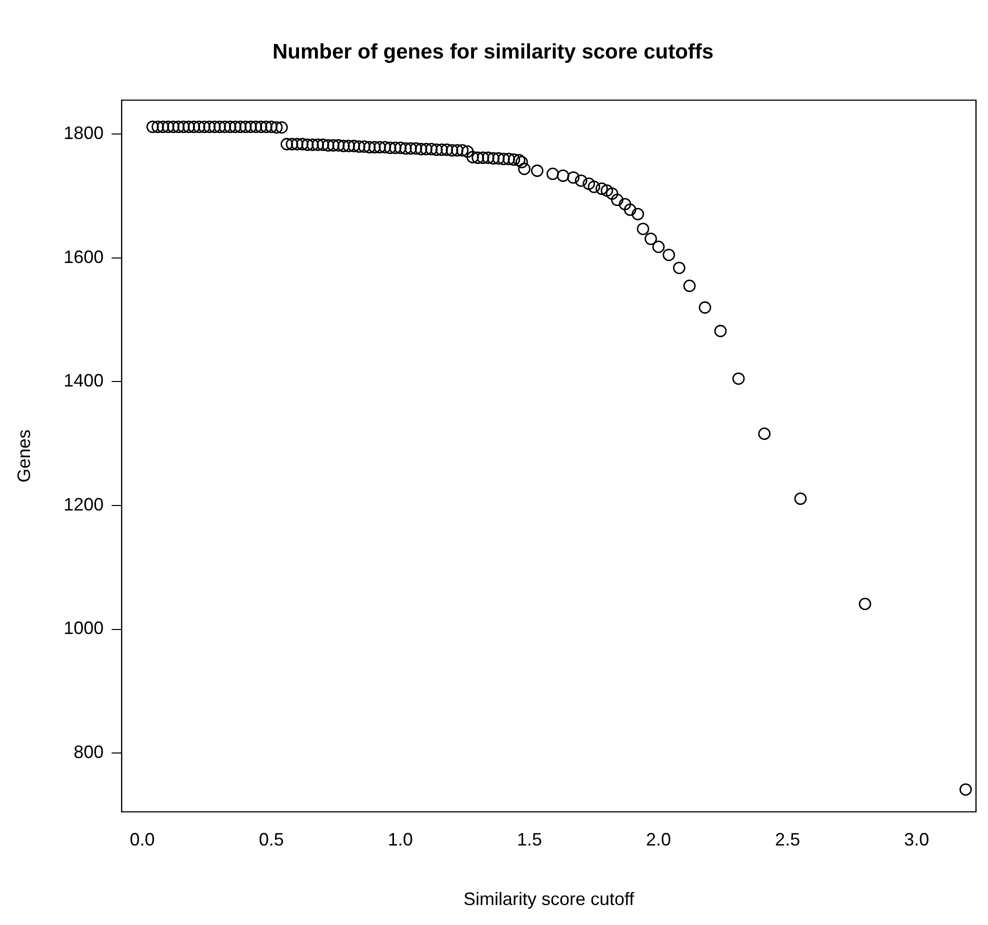 The height and width of the screenshot is (925, 988). What do you see at coordinates (84, 628) in the screenshot?
I see `y-tick-label: 1000` at bounding box center [84, 628].